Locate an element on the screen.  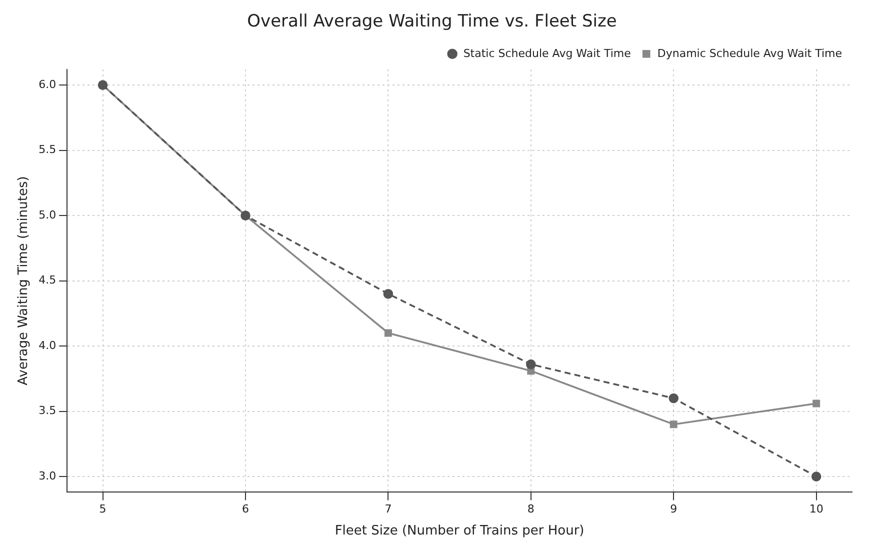
x-tick-label: 9 is located at coordinates (674, 509).